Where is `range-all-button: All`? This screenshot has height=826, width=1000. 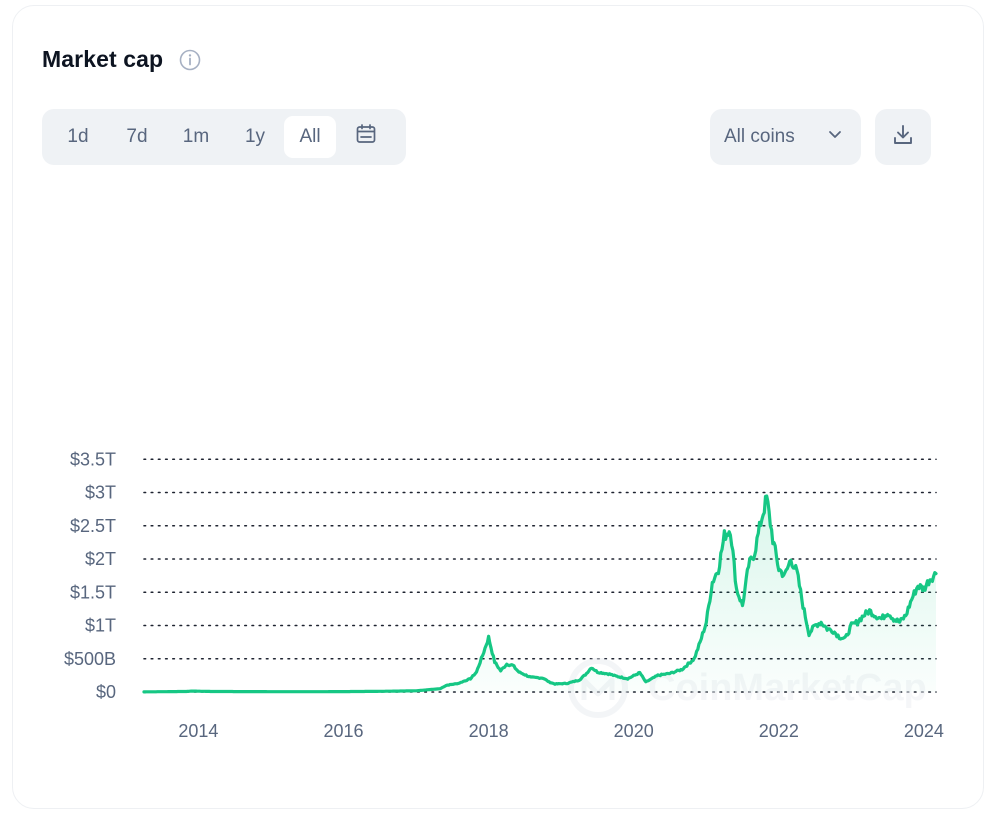 range-all-button: All is located at coordinates (310, 137).